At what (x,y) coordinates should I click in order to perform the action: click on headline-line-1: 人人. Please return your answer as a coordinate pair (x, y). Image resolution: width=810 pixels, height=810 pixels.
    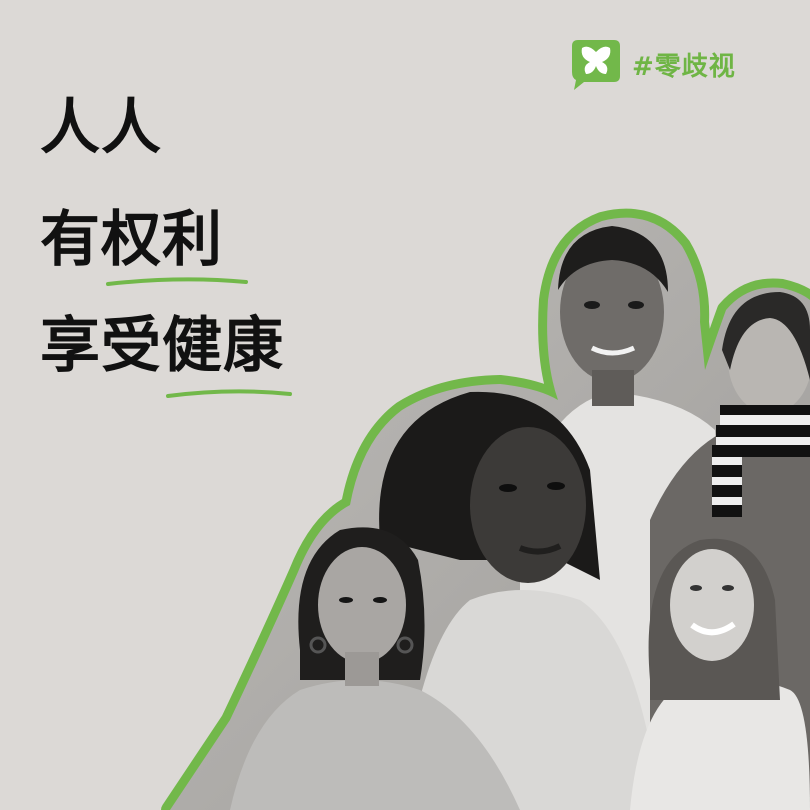
    Looking at the image, I should click on (101, 128).